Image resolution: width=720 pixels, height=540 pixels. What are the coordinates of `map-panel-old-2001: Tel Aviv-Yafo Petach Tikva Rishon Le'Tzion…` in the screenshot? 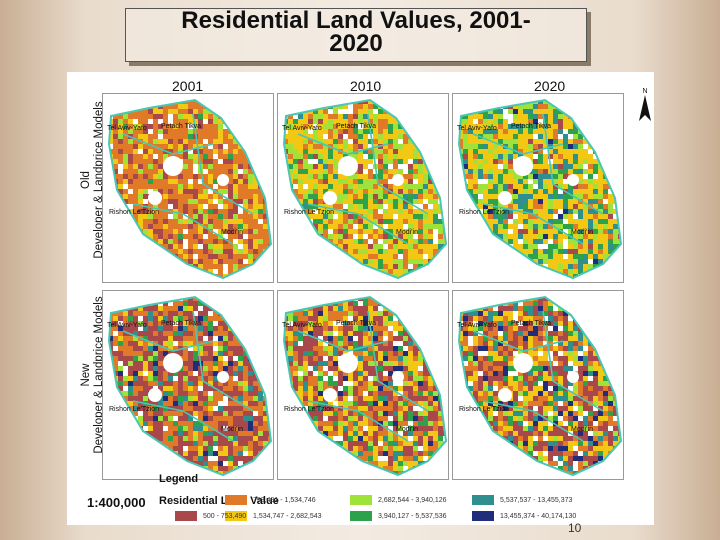 It's located at (188, 188).